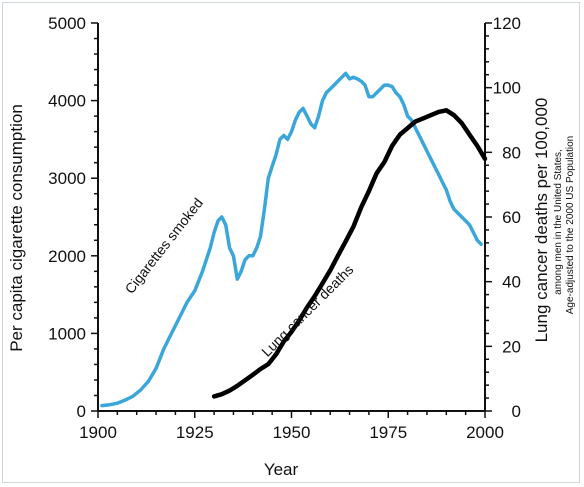 This screenshot has width=584, height=487. What do you see at coordinates (511, 217) in the screenshot?
I see `y-right-tick-label: 60` at bounding box center [511, 217].